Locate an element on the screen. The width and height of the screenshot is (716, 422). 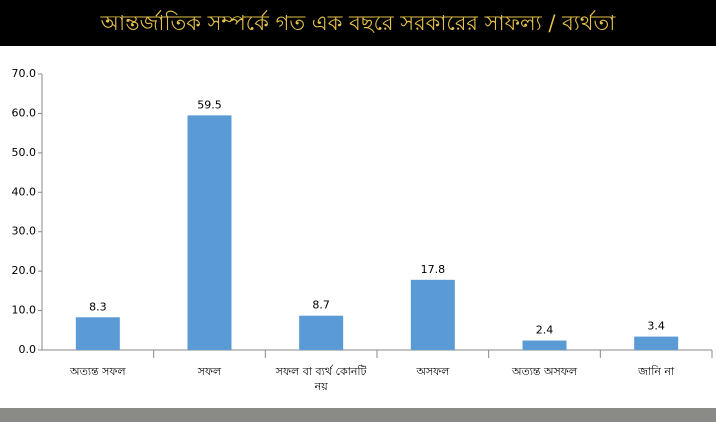
value-label: 8.3 is located at coordinates (98, 306).